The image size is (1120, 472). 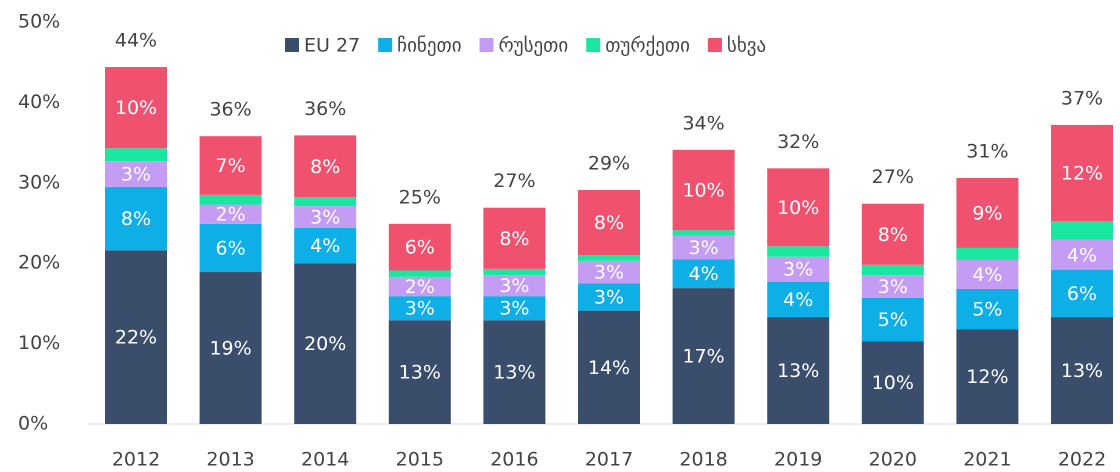 What do you see at coordinates (1082, 98) in the screenshot?
I see `total-label: 37%` at bounding box center [1082, 98].